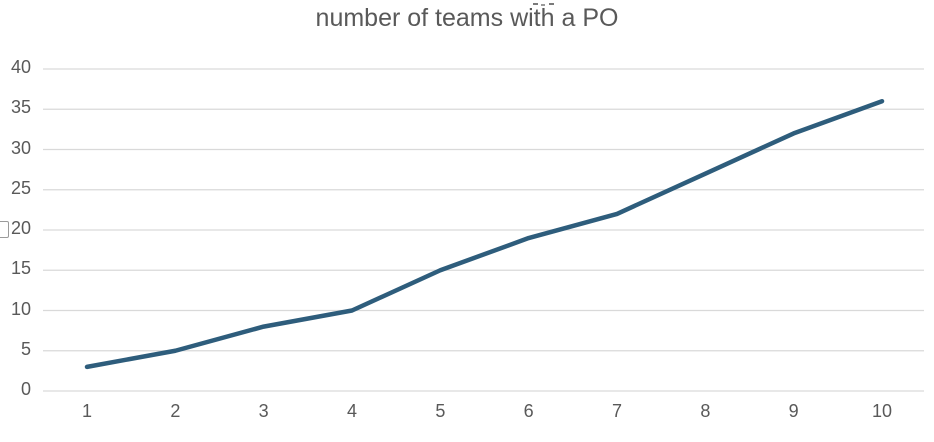 Image resolution: width=934 pixels, height=442 pixels. I want to click on x-tick-label: 6, so click(528, 411).